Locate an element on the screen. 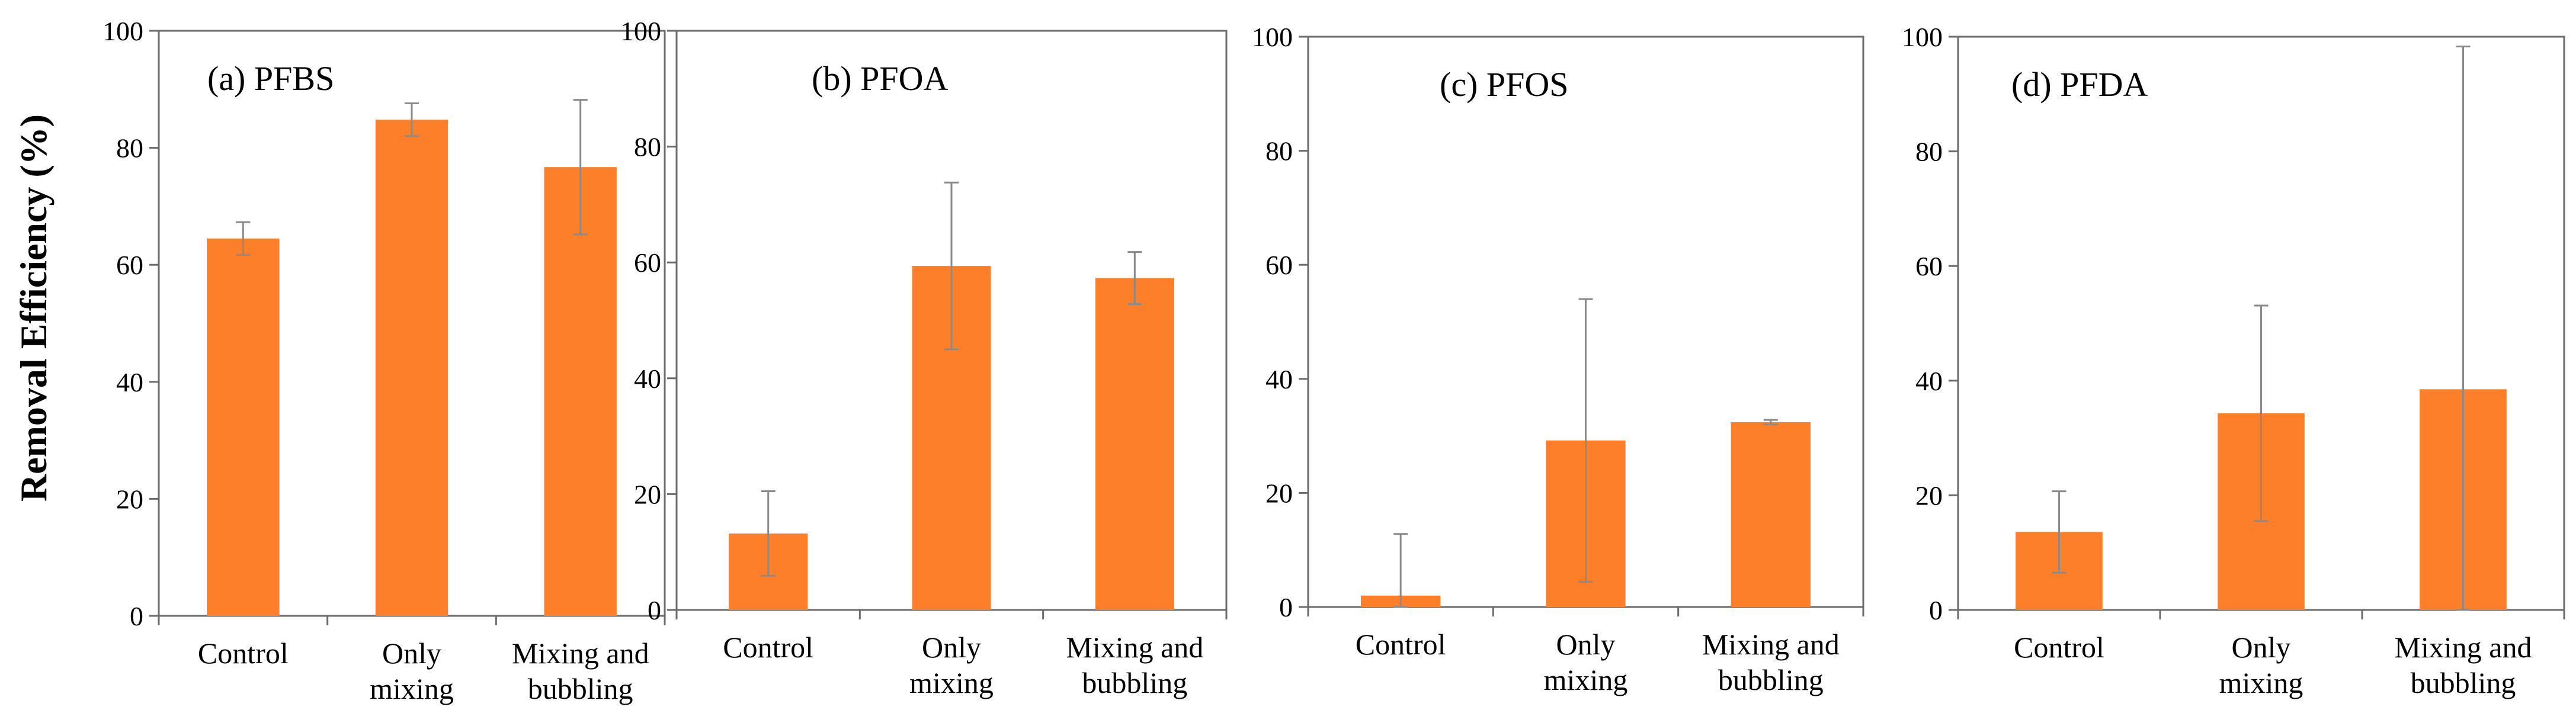  panel-title: (a) PFBS is located at coordinates (270, 79).